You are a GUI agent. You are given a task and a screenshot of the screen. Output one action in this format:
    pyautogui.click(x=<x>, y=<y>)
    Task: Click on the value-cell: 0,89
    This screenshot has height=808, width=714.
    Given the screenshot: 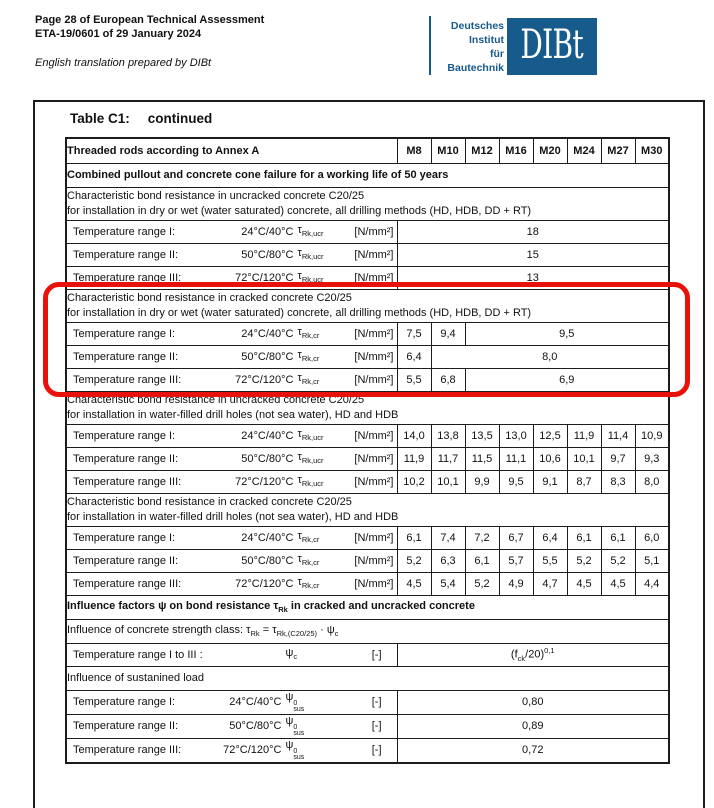 What is the action you would take?
    pyautogui.click(x=533, y=726)
    